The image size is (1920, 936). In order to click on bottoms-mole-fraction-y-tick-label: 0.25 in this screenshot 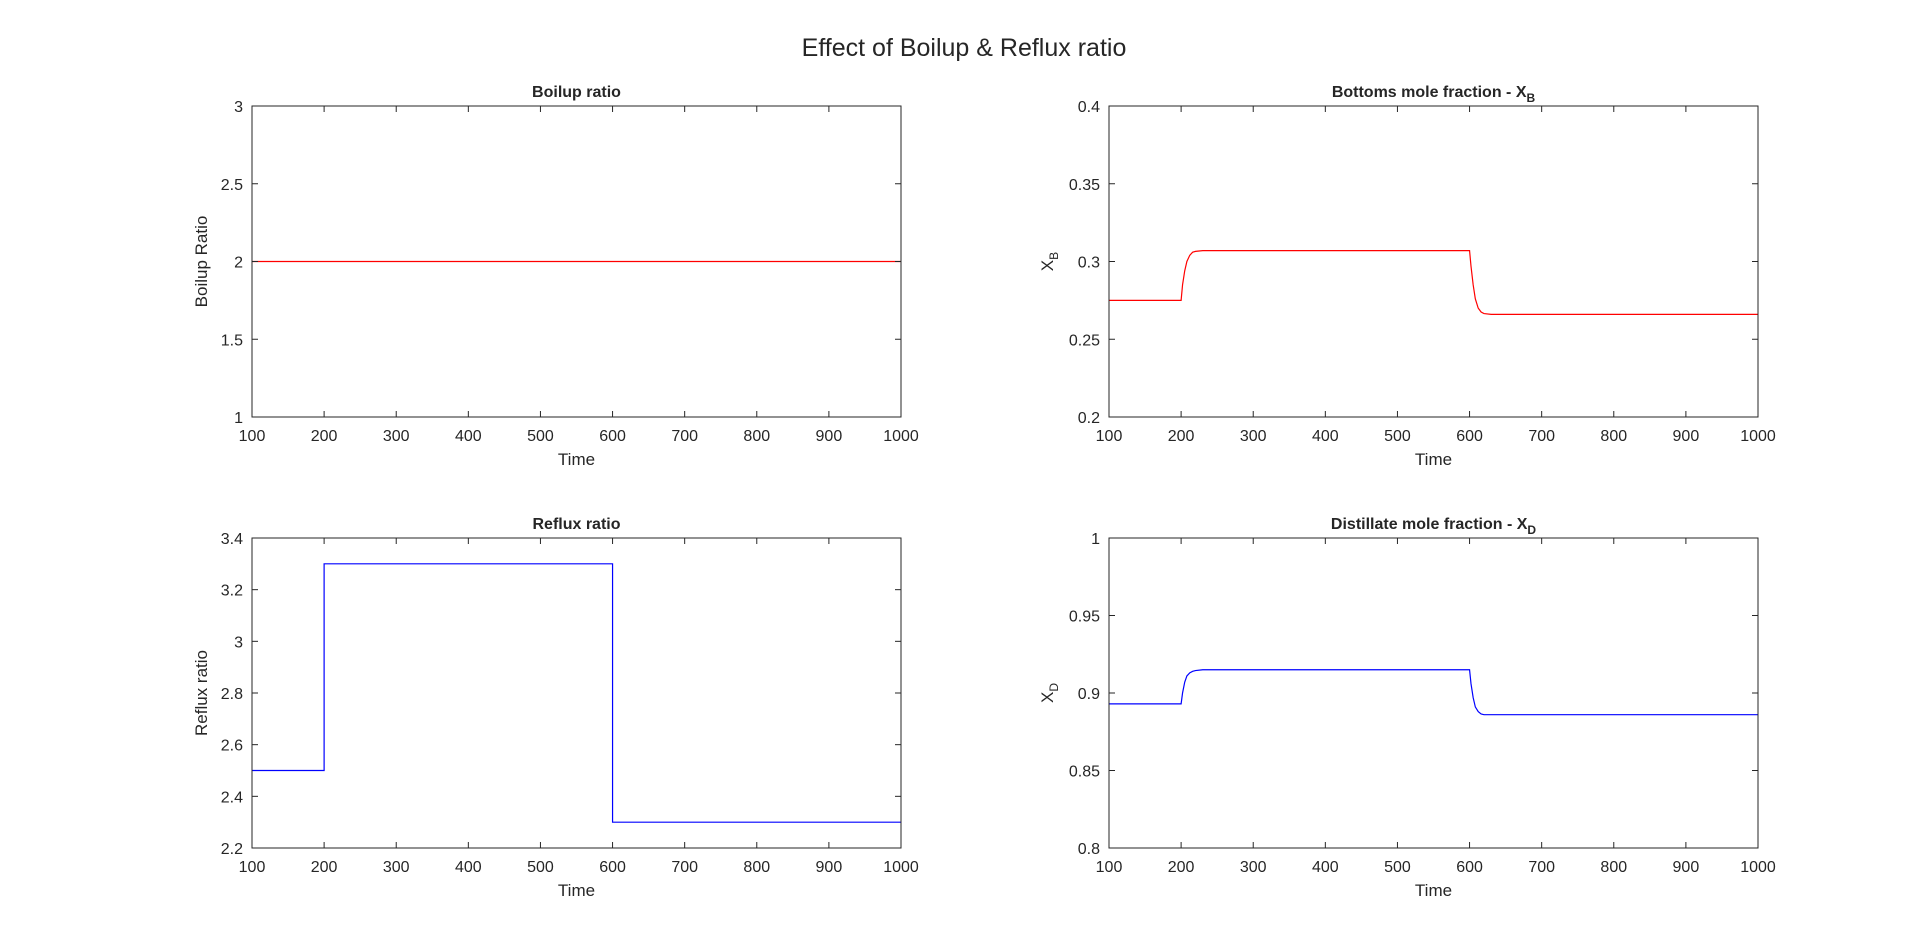, I will do `click(1084, 340)`.